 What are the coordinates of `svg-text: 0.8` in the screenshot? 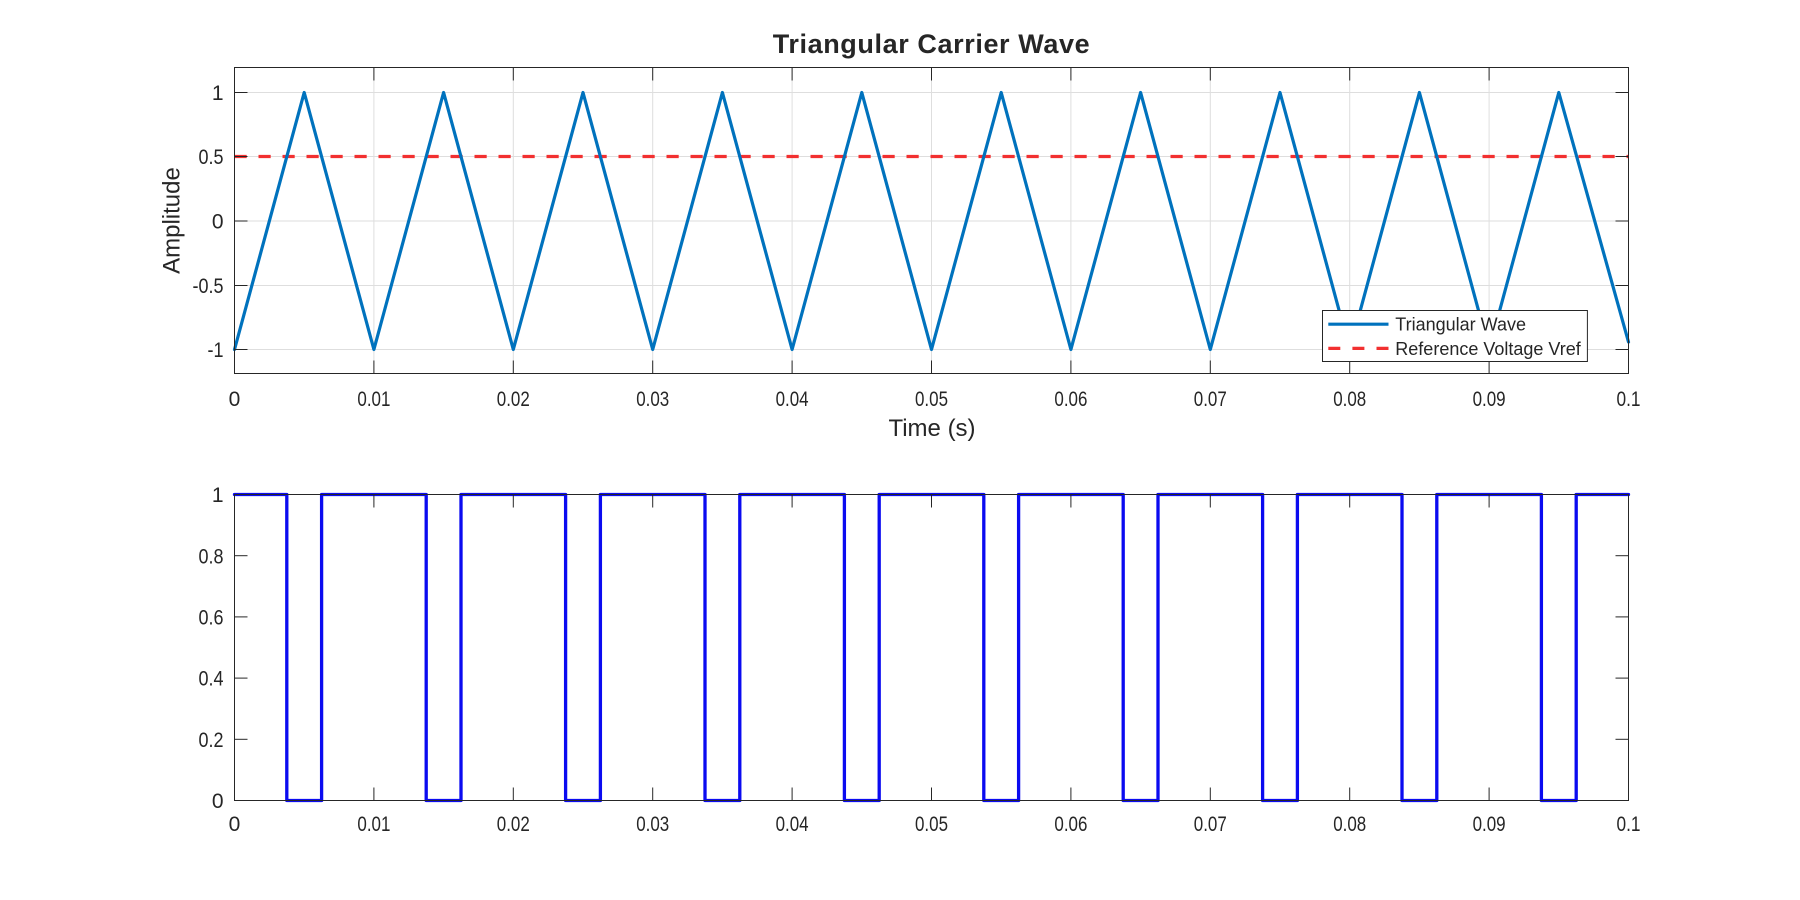 It's located at (211, 556).